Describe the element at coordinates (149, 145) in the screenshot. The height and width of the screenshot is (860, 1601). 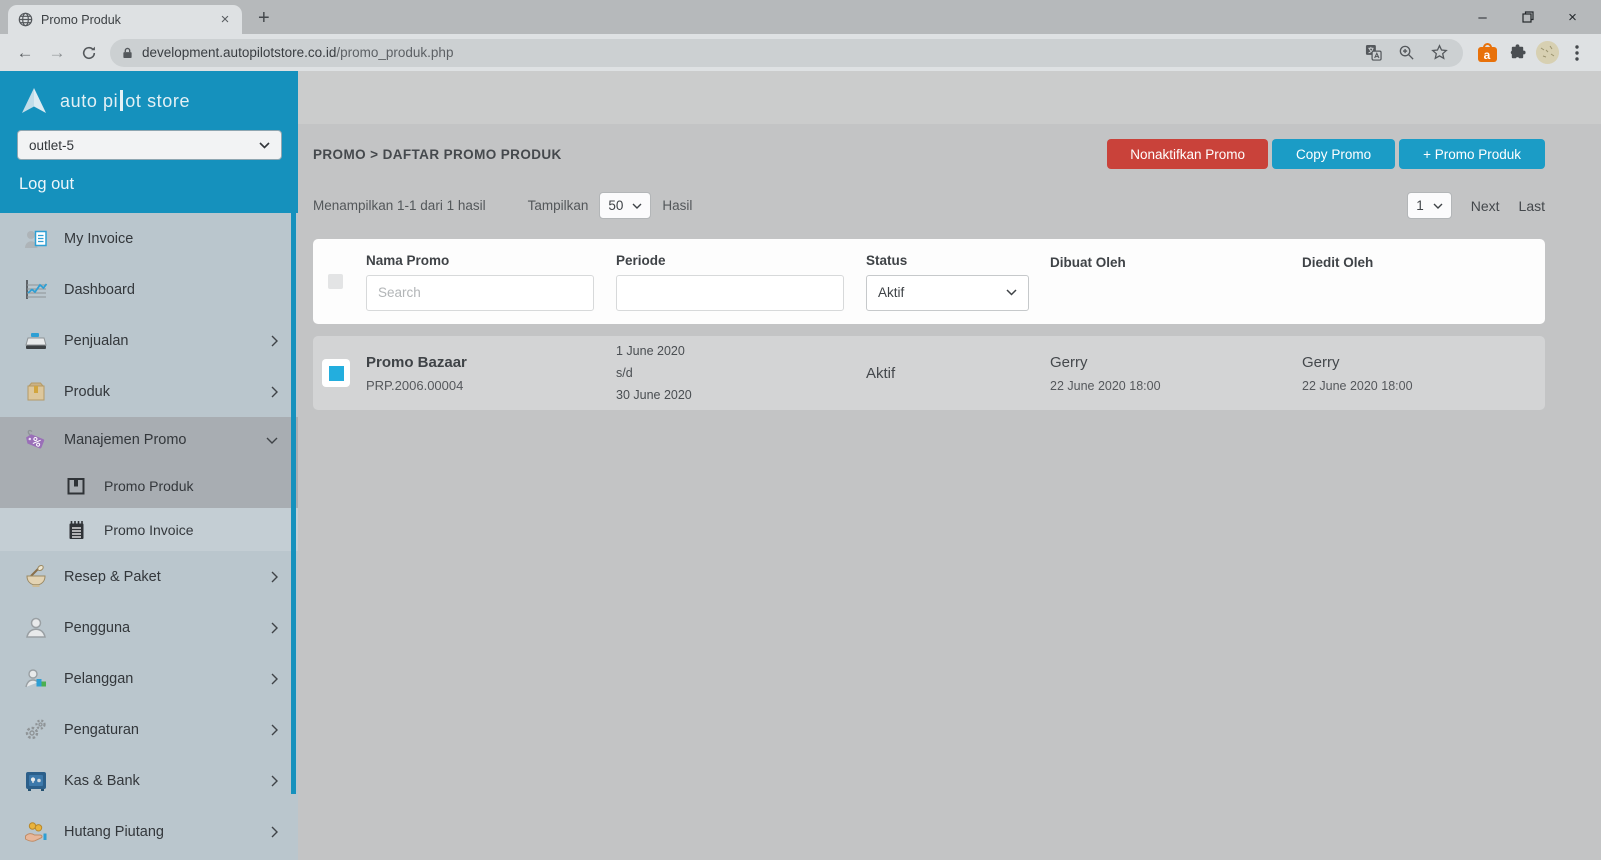
I see `outlet-select: outlet-5` at that location.